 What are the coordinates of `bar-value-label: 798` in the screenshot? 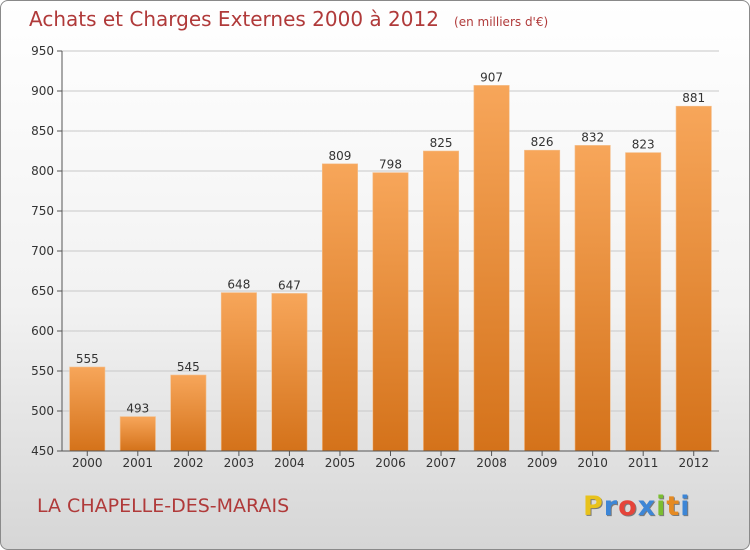 It's located at (390, 165).